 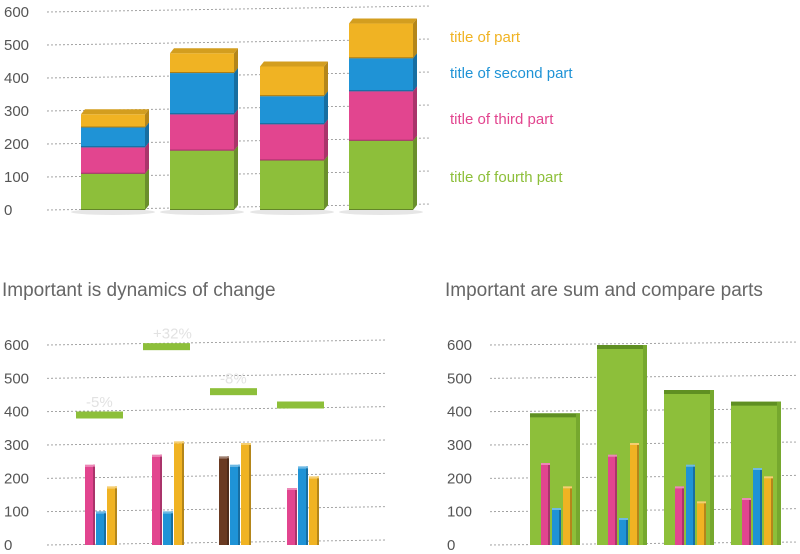 I want to click on sum-chart-bars, so click(x=655, y=445).